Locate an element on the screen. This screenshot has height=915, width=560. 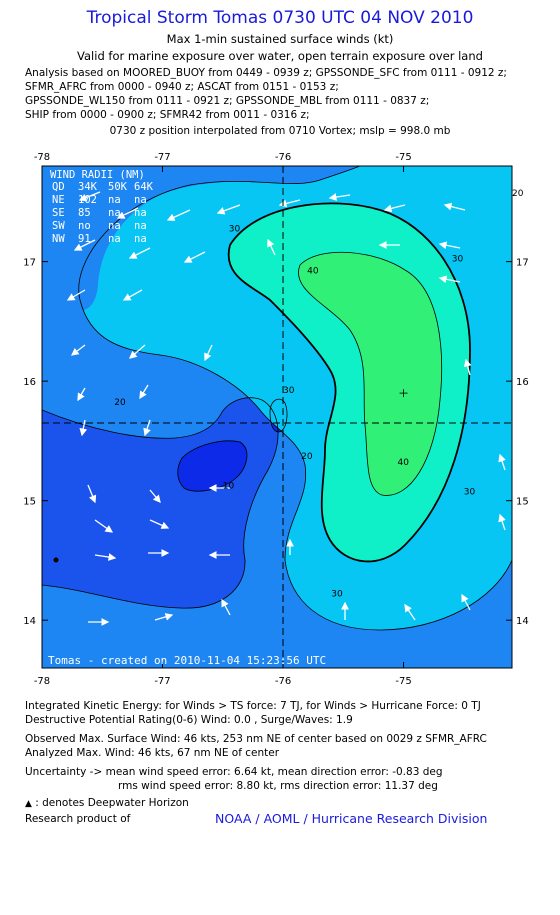
wind-radii-cell-2-2: na is located at coordinates (114, 213).